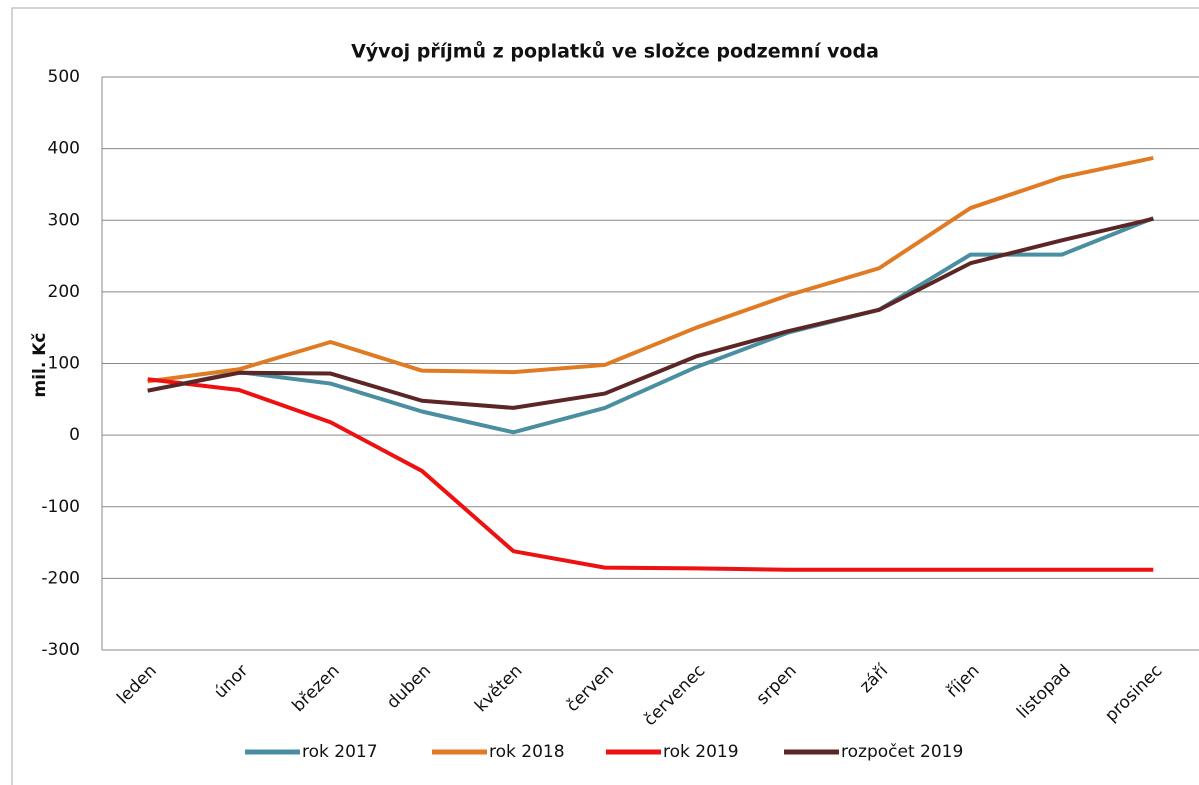 The height and width of the screenshot is (785, 1199). What do you see at coordinates (409, 687) in the screenshot?
I see `x-tick-label: duben` at bounding box center [409, 687].